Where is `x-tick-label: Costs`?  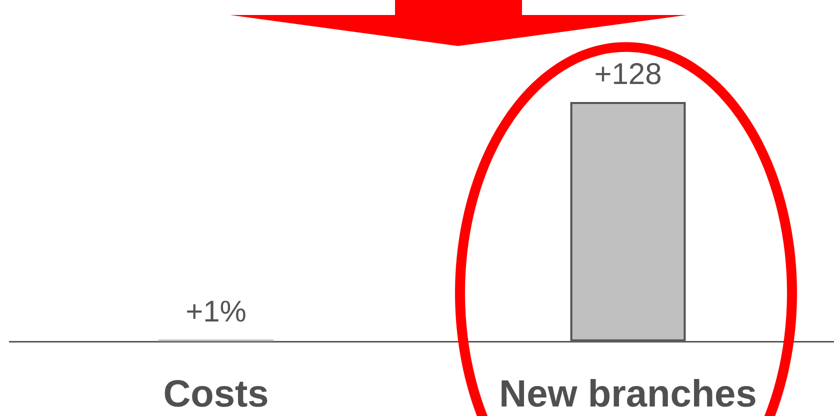 x-tick-label: Costs is located at coordinates (216, 395).